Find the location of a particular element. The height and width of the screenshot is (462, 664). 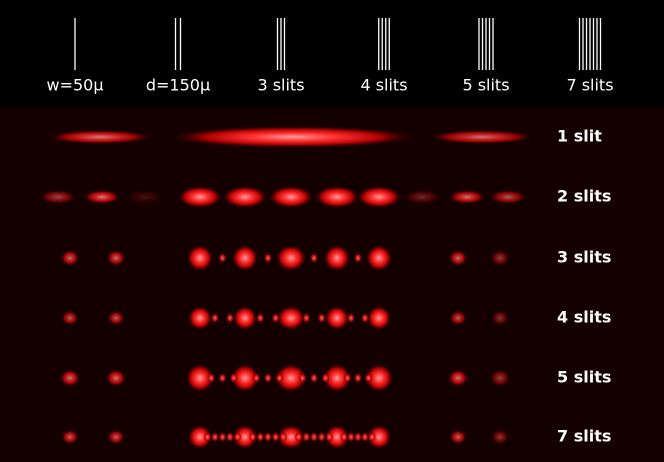

row-label: 7 slits is located at coordinates (584, 436).